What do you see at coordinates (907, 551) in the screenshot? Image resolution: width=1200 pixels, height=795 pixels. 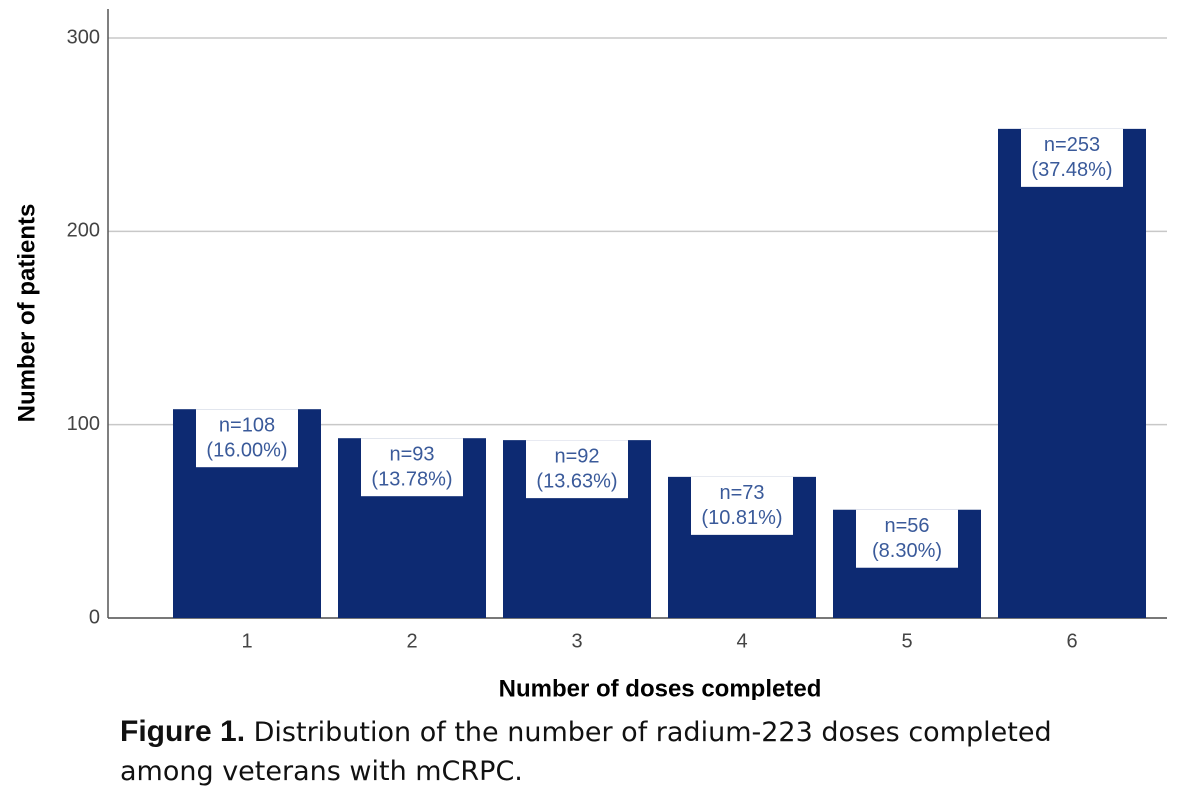 I see `percent-label: (8.30%)` at bounding box center [907, 551].